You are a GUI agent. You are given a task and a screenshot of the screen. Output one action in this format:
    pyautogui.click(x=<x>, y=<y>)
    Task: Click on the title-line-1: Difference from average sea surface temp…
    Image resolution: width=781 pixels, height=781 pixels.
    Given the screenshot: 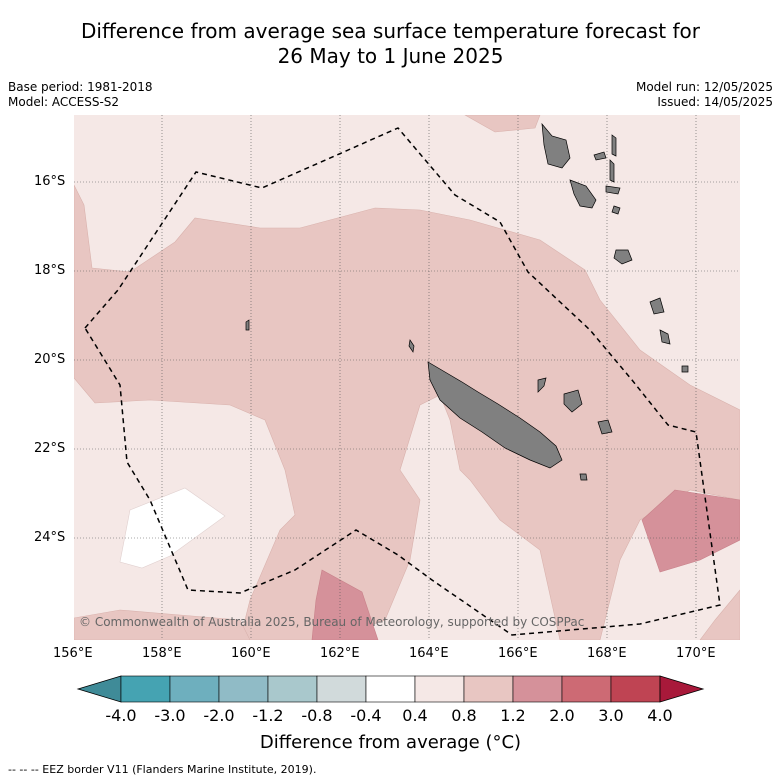 What is the action you would take?
    pyautogui.click(x=390, y=31)
    